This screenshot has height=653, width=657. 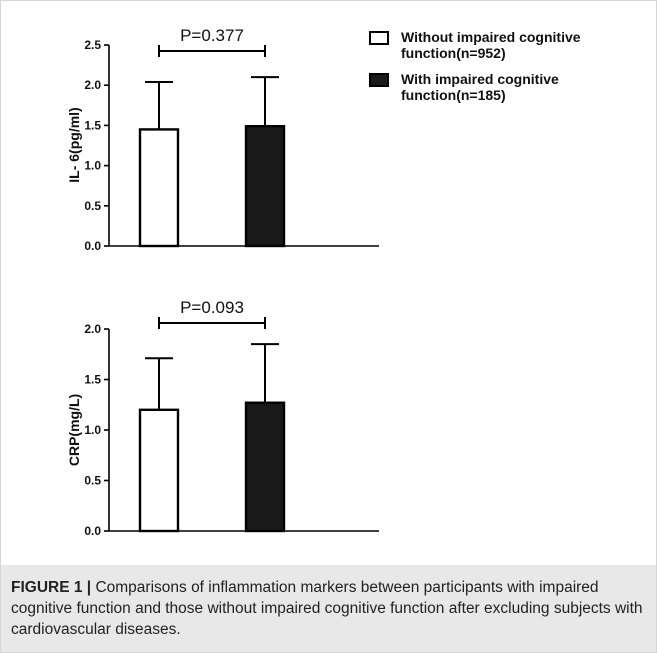 What do you see at coordinates (74, 144) in the screenshot?
I see `y-axis-label: IL- 6(pg/ml)` at bounding box center [74, 144].